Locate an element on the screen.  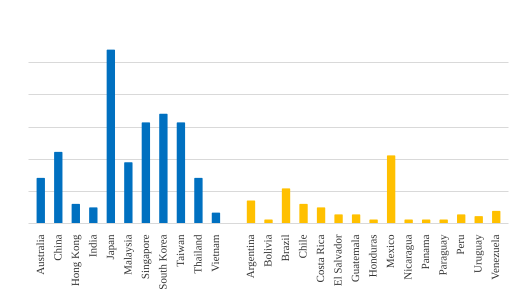
x-tick-label: El Salvador is located at coordinates (338, 260).